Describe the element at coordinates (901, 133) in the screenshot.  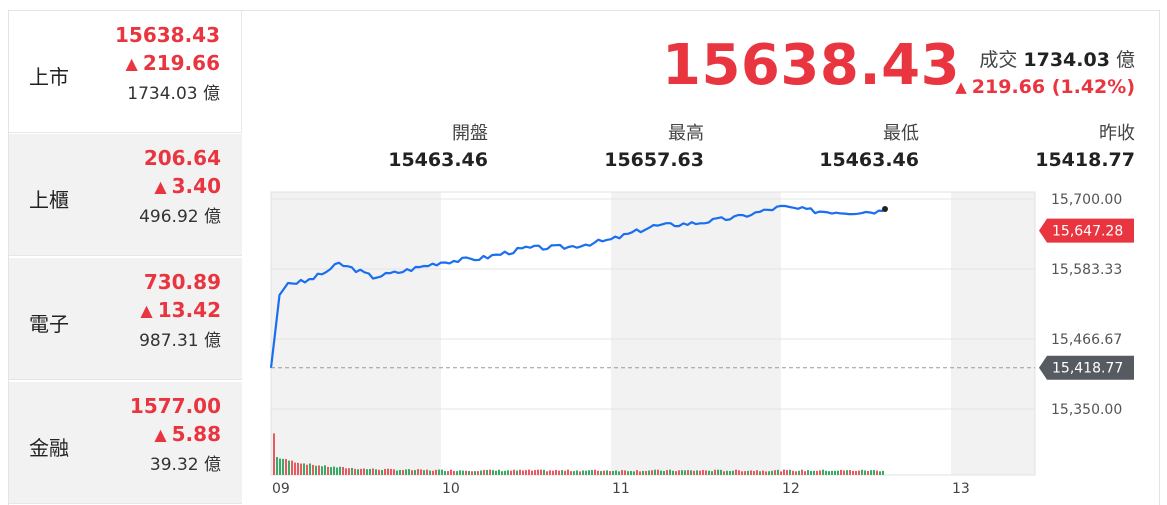
I see `stat-label: 最低` at that location.